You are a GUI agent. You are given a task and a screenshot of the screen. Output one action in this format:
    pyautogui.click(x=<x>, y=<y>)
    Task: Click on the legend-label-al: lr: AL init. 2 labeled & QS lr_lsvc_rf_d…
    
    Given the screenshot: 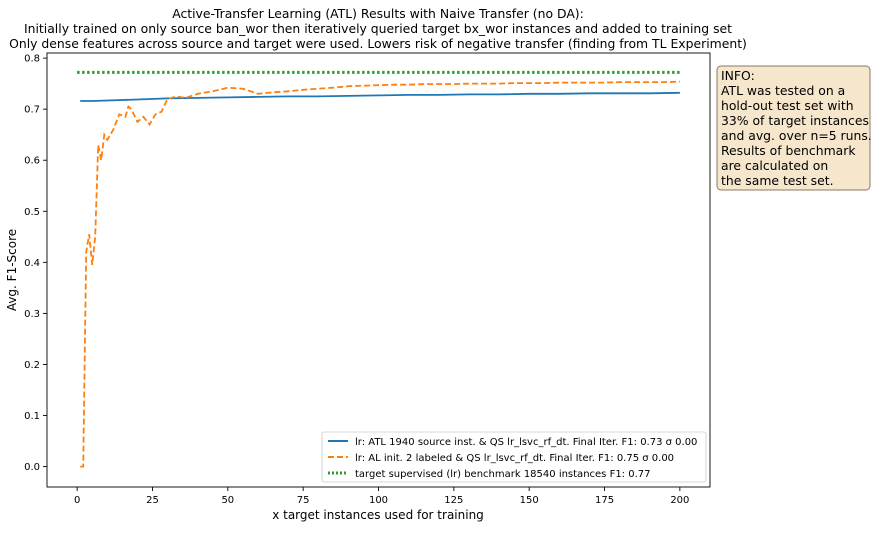 What is the action you would take?
    pyautogui.click(x=514, y=458)
    